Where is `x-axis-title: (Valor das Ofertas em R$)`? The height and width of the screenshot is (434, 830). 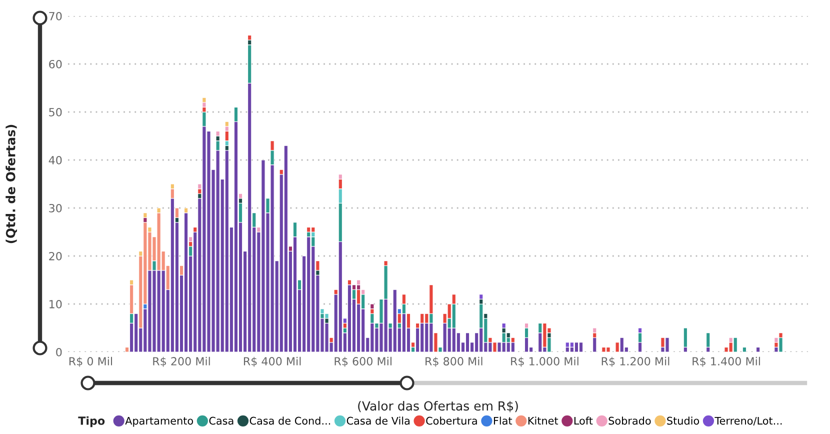 x-axis-title: (Valor das Ofertas em R$) is located at coordinates (438, 406).